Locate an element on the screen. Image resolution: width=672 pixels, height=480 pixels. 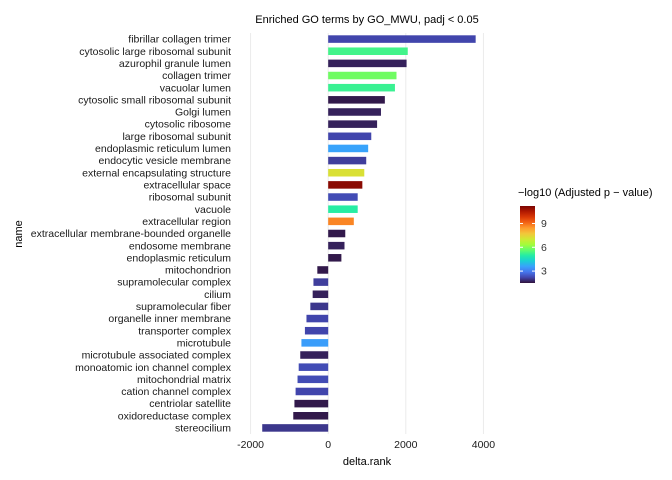
y-tick-label: cytosolic ribosome is located at coordinates (188, 125).